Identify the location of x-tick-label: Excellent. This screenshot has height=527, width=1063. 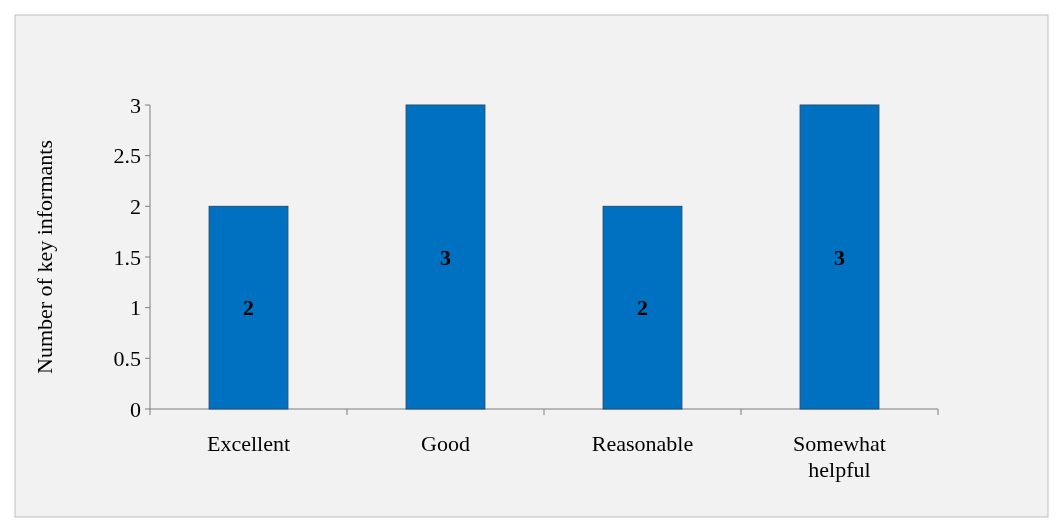
(248, 443).